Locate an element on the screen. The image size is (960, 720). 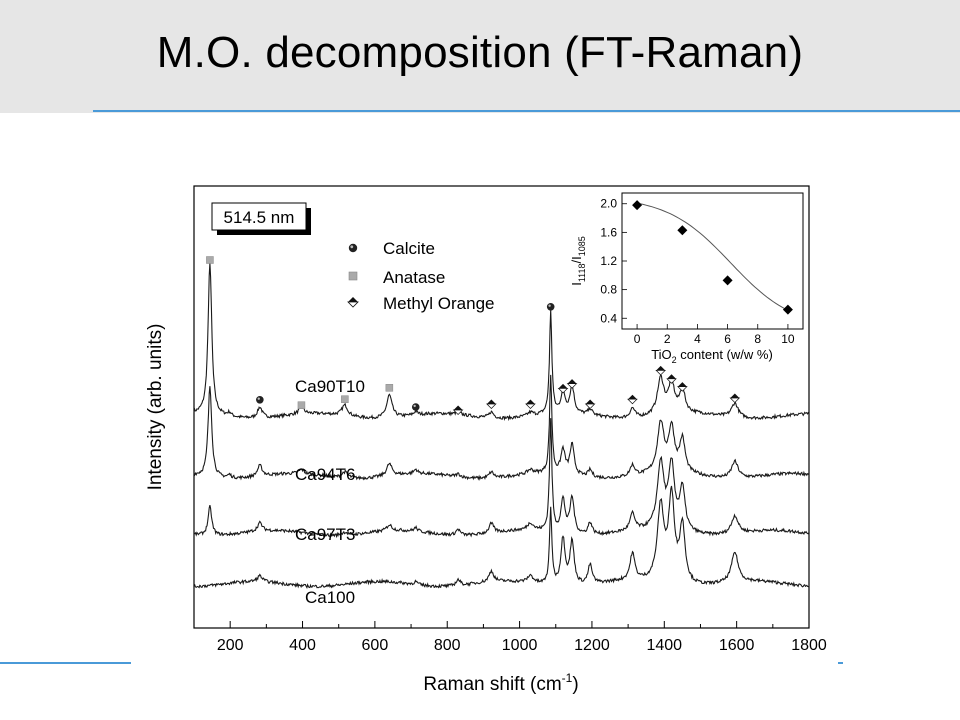
legend-methyl-orange-icon is located at coordinates (353, 302).